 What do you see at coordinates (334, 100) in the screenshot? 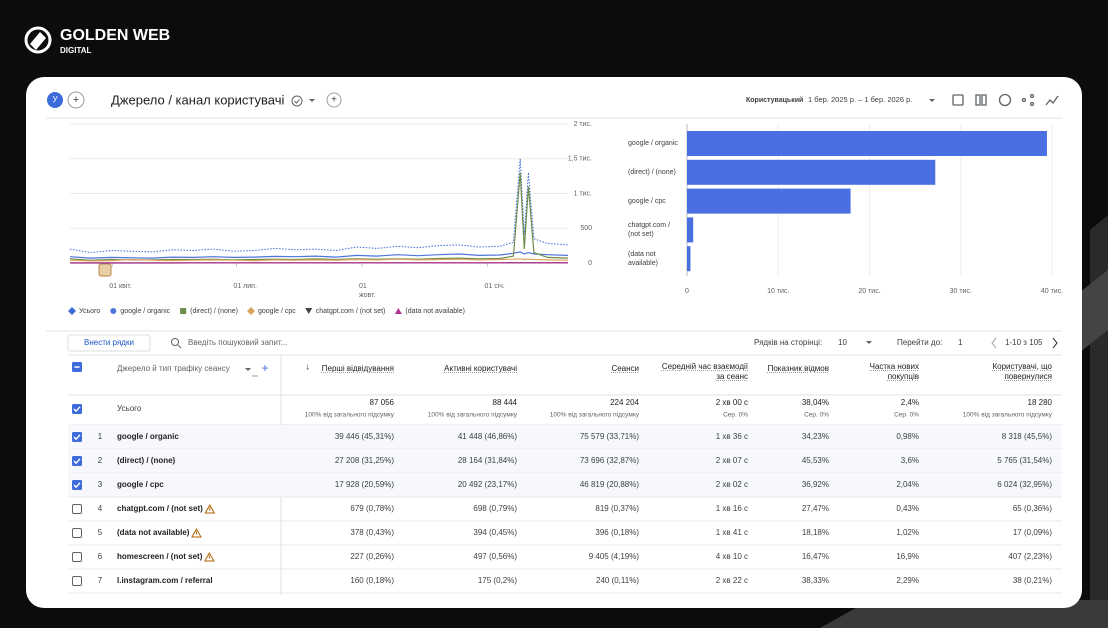
I see `add-comparison` at bounding box center [334, 100].